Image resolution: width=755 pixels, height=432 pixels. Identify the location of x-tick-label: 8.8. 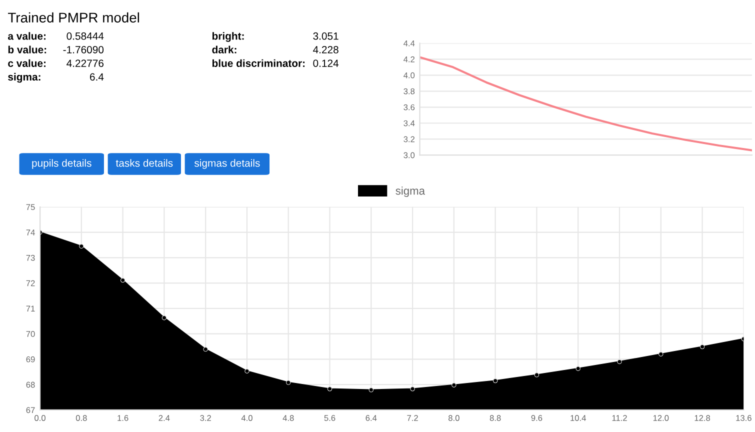
(495, 418).